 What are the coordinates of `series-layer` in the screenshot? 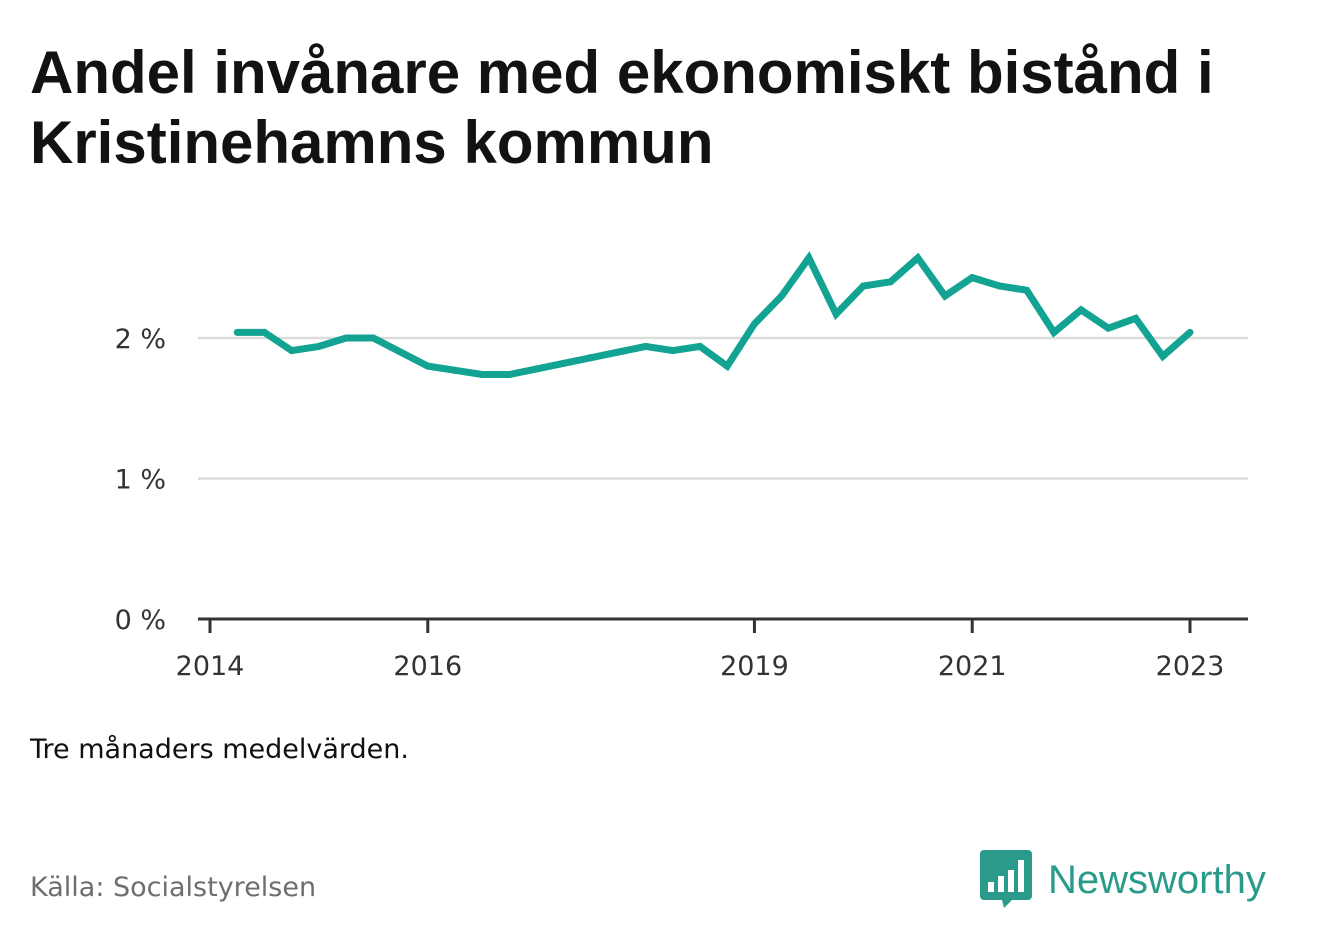 It's located at (713, 315).